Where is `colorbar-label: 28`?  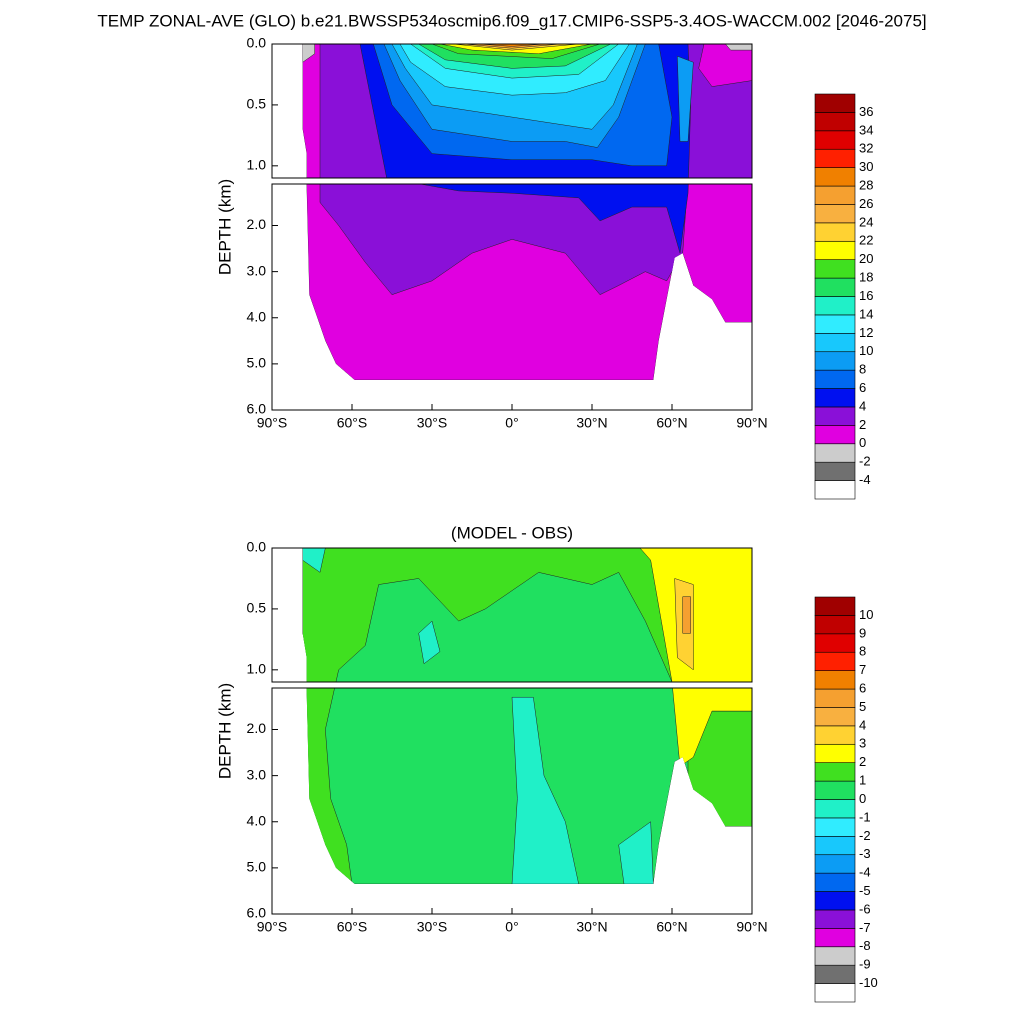
colorbar-label: 28 is located at coordinates (866, 184).